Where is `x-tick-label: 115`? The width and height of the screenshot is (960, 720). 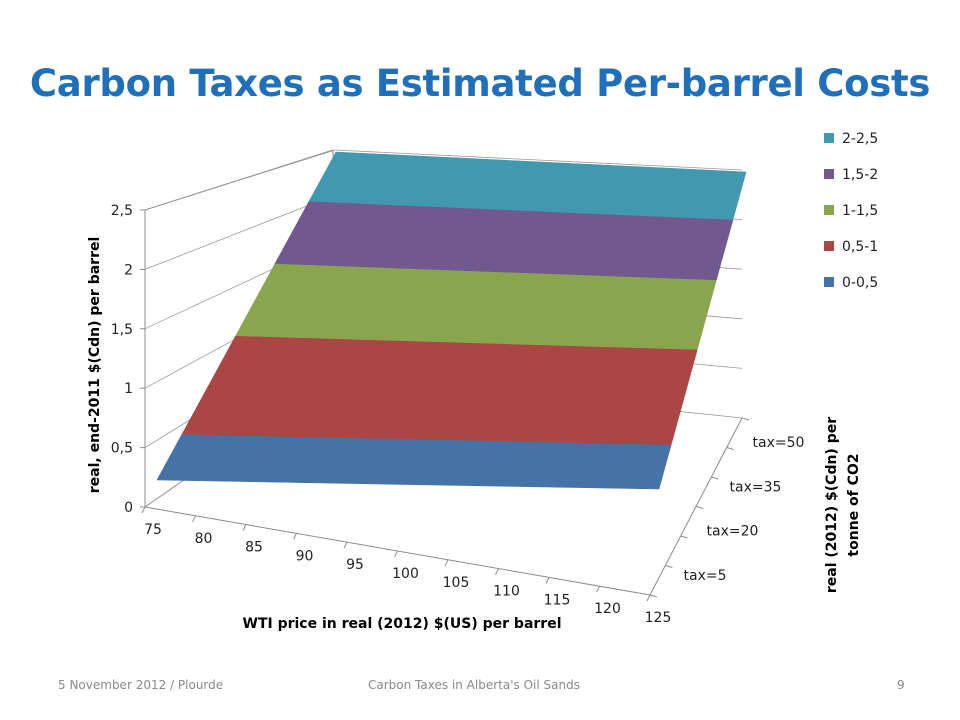
x-tick-label: 115 is located at coordinates (557, 600).